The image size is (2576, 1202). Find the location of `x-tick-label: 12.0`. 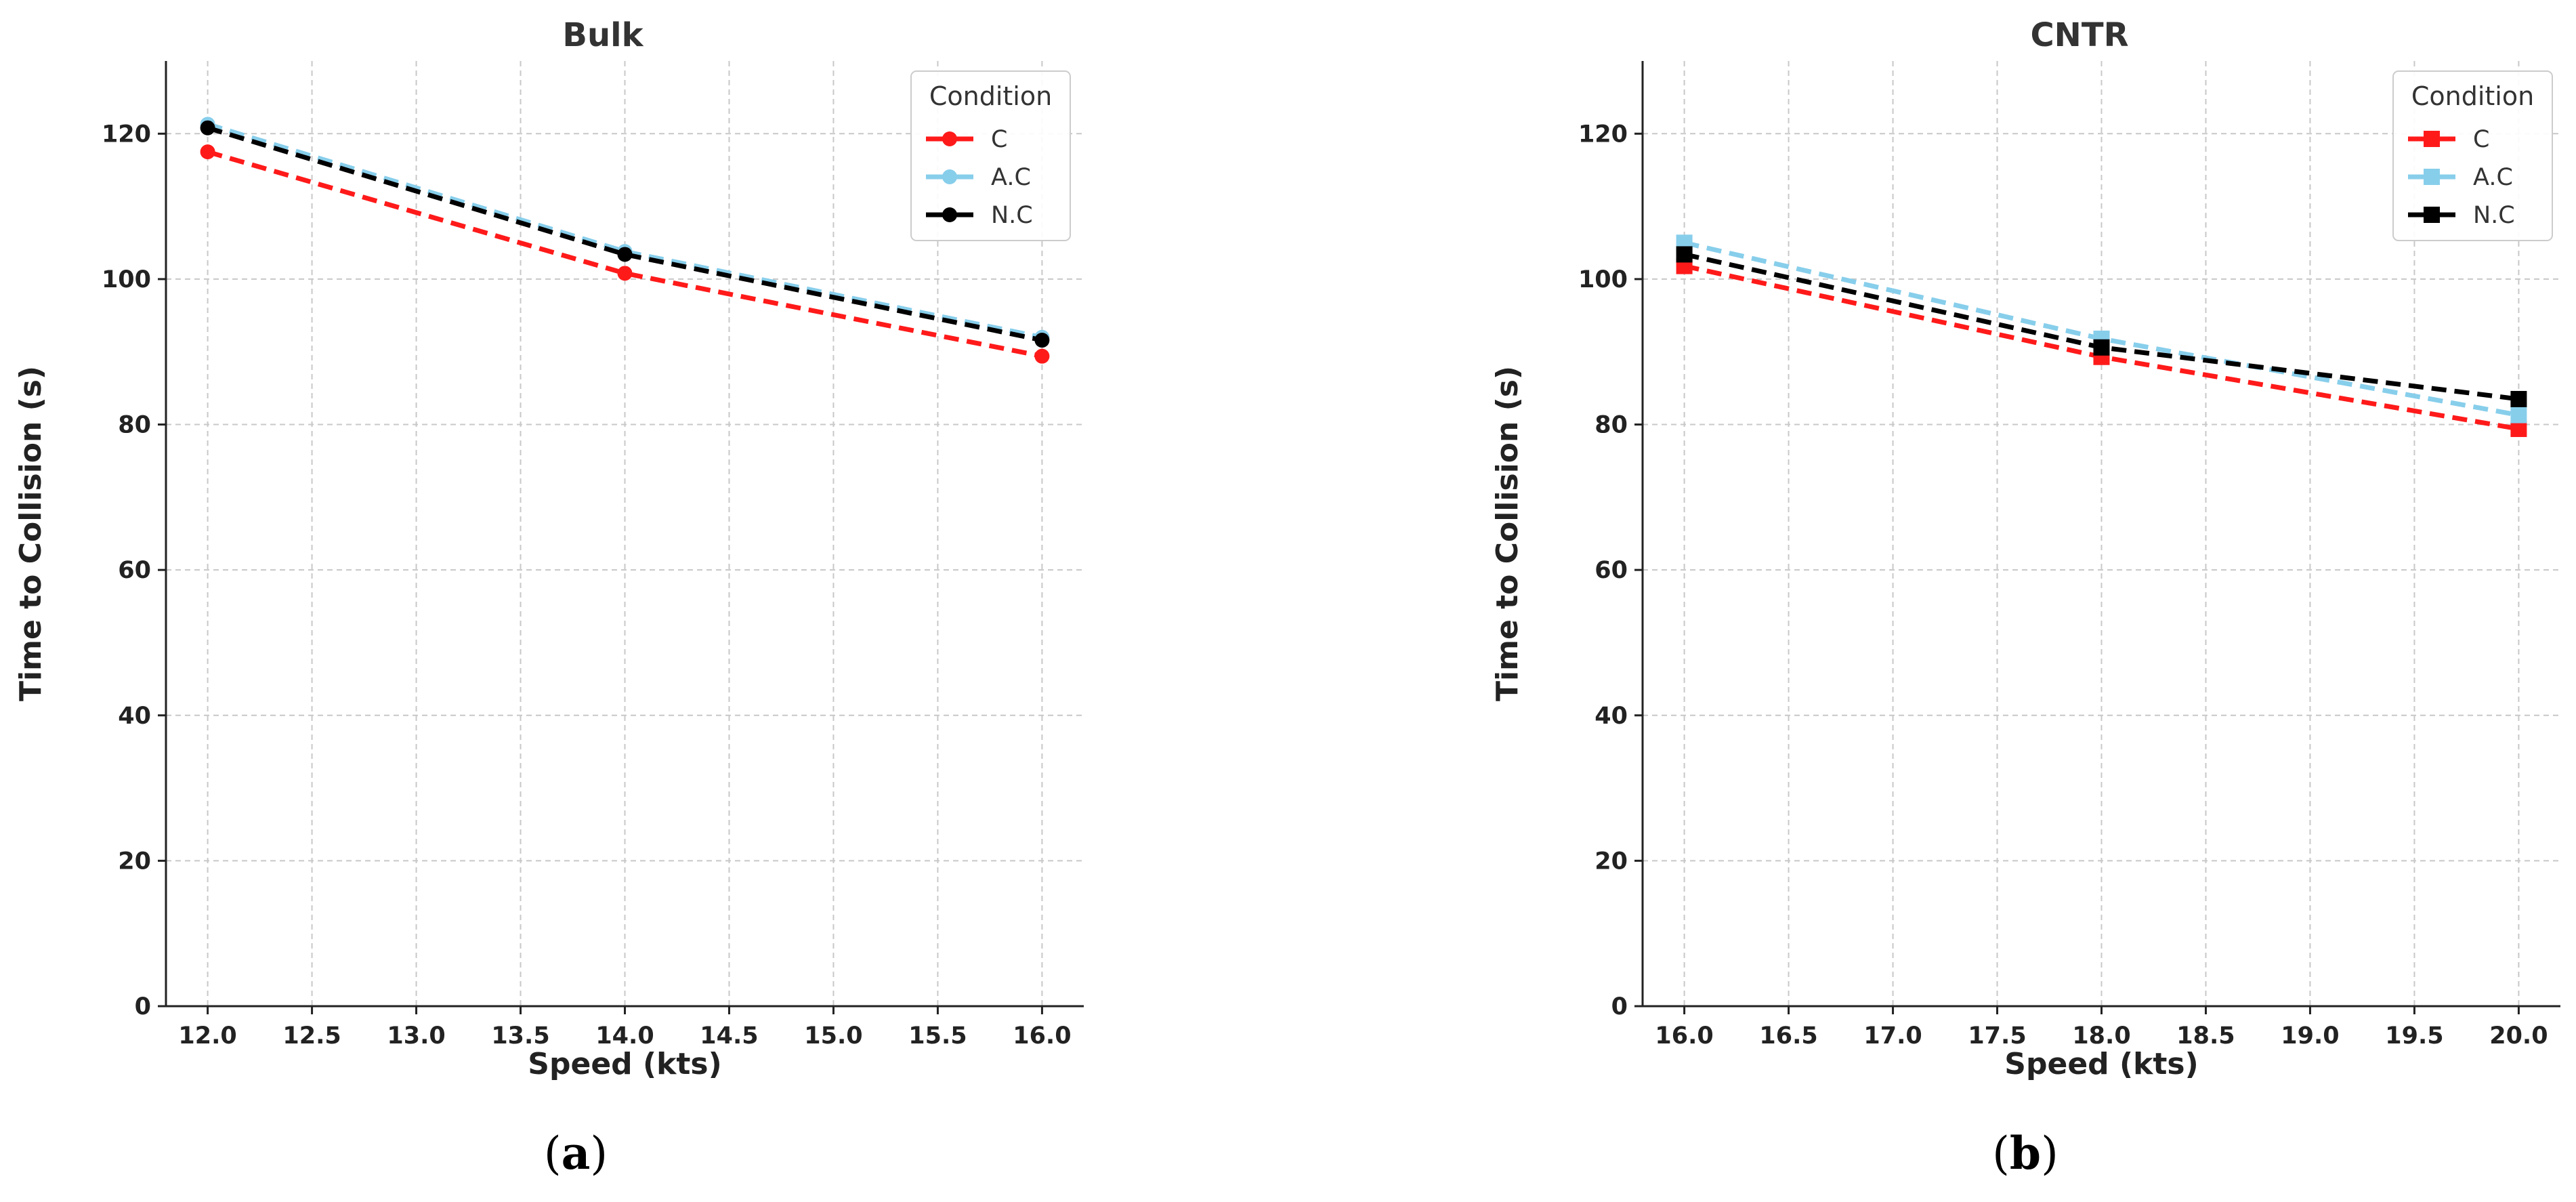

x-tick-label: 12.0 is located at coordinates (207, 1036).